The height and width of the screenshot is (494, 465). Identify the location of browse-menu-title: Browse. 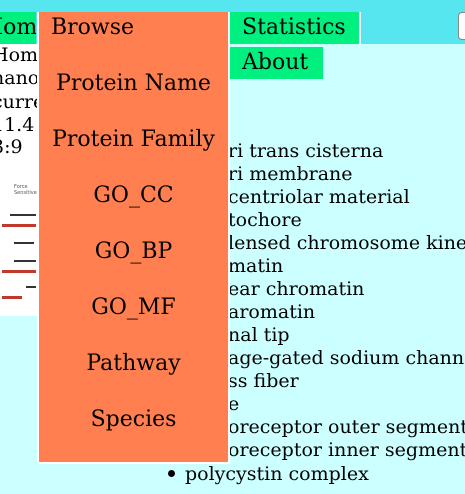
(93, 27).